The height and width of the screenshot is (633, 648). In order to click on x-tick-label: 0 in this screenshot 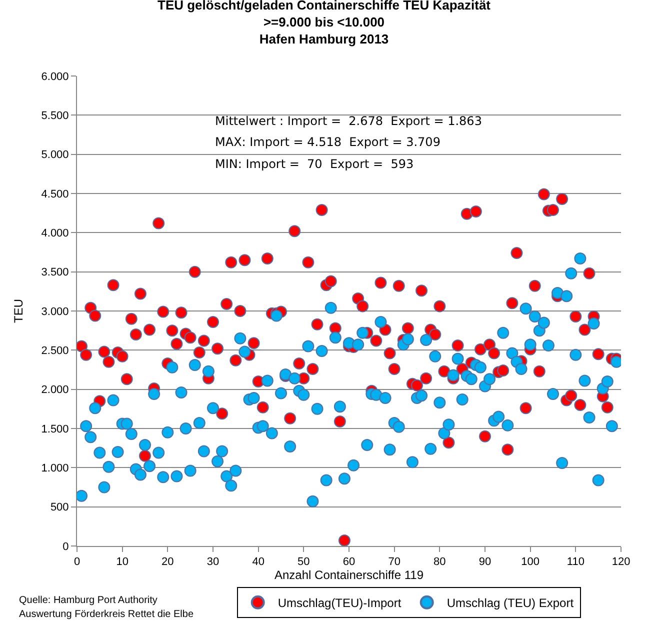, I will do `click(77, 562)`.